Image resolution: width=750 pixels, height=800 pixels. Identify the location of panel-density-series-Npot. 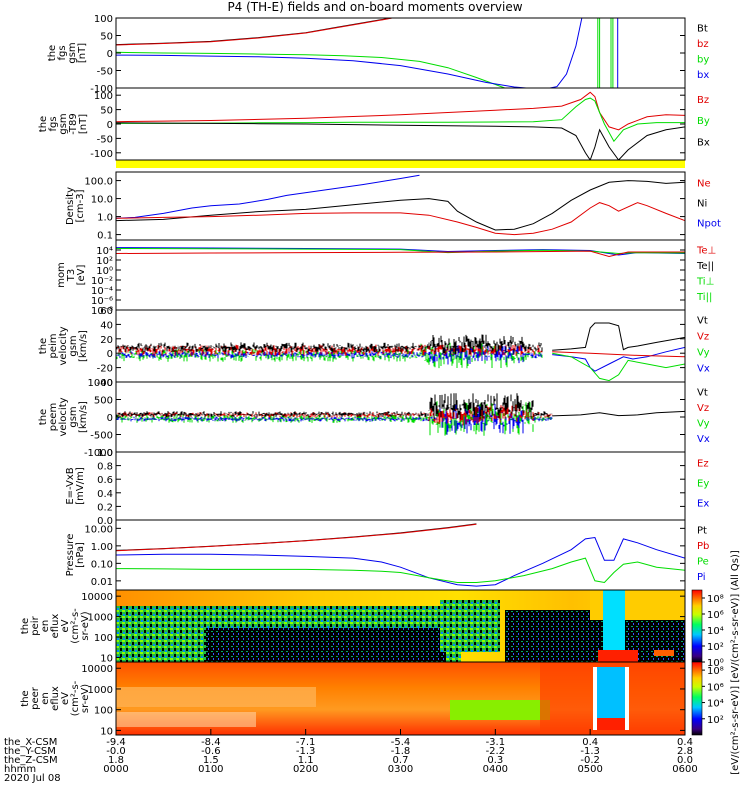
(268, 196).